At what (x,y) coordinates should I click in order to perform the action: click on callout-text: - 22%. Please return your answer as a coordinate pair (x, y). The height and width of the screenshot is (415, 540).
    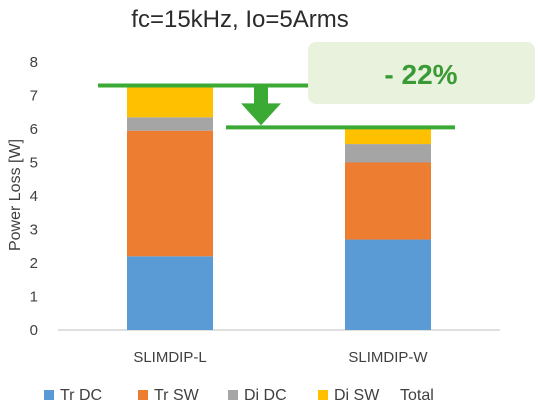
    Looking at the image, I should click on (420, 74).